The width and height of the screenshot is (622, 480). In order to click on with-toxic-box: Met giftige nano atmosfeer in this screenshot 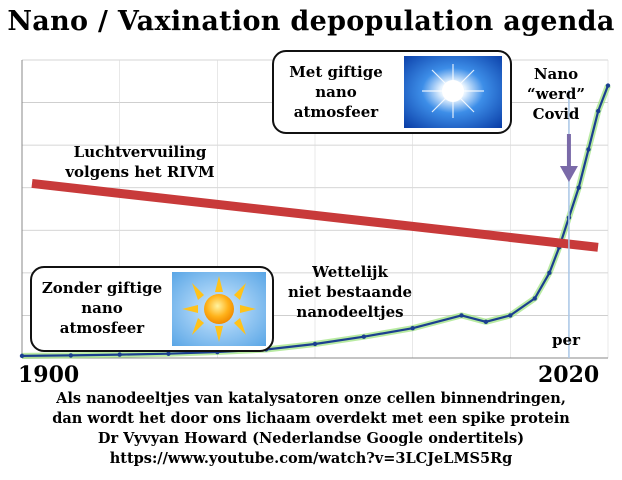, I will do `click(392, 92)`.